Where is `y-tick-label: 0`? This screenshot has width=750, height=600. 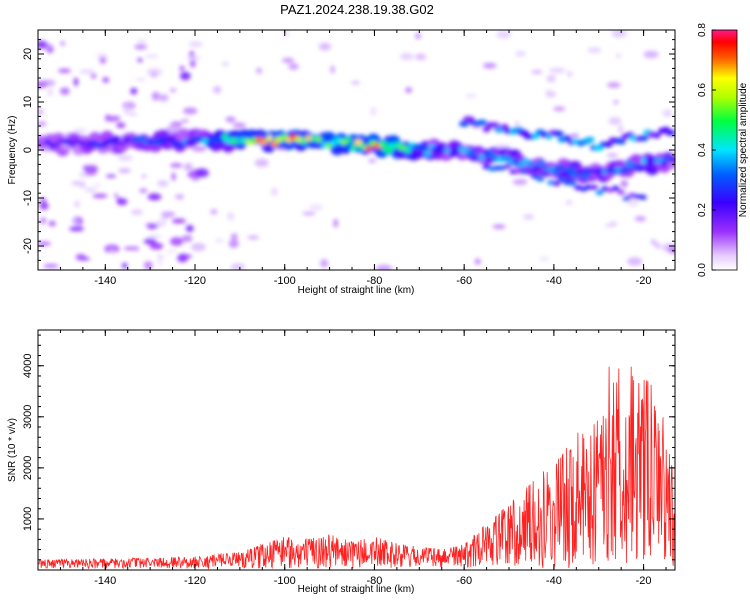 y-tick-label: 0 is located at coordinates (28, 150).